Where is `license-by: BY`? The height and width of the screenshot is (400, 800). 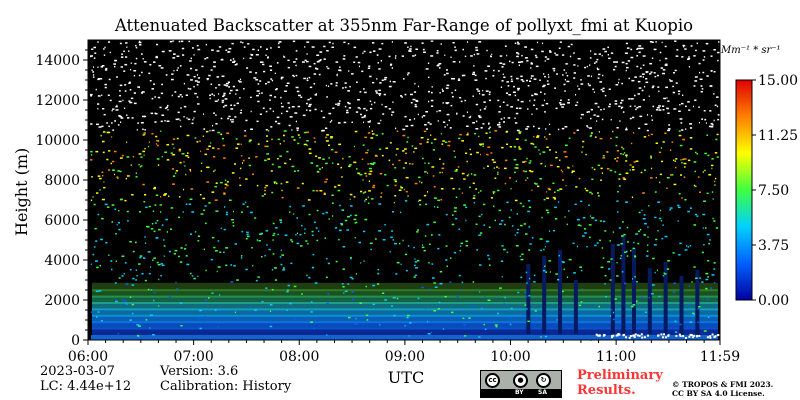 license-by: BY is located at coordinates (519, 392).